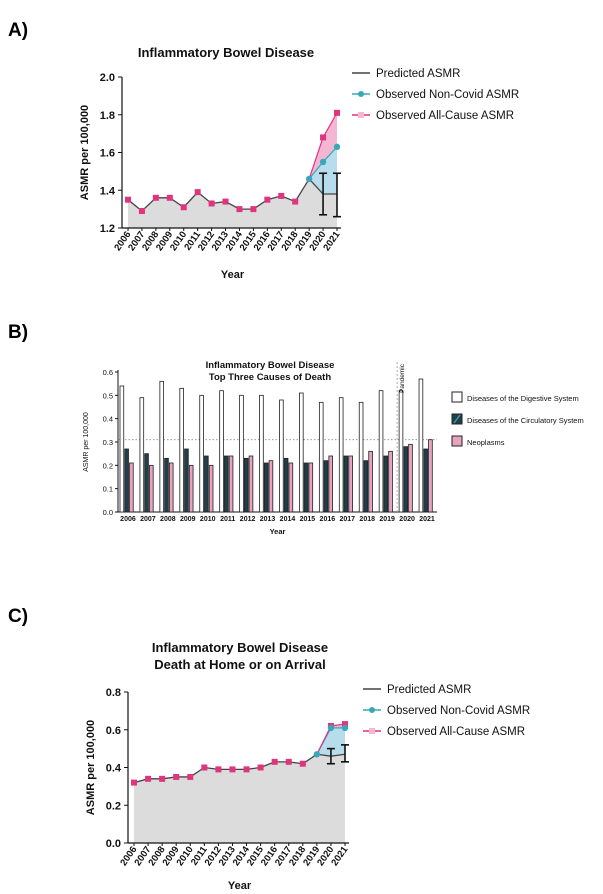 This screenshot has height=894, width=603. What do you see at coordinates (367, 519) in the screenshot?
I see `chart-b-x-tick-label: 2018` at bounding box center [367, 519].